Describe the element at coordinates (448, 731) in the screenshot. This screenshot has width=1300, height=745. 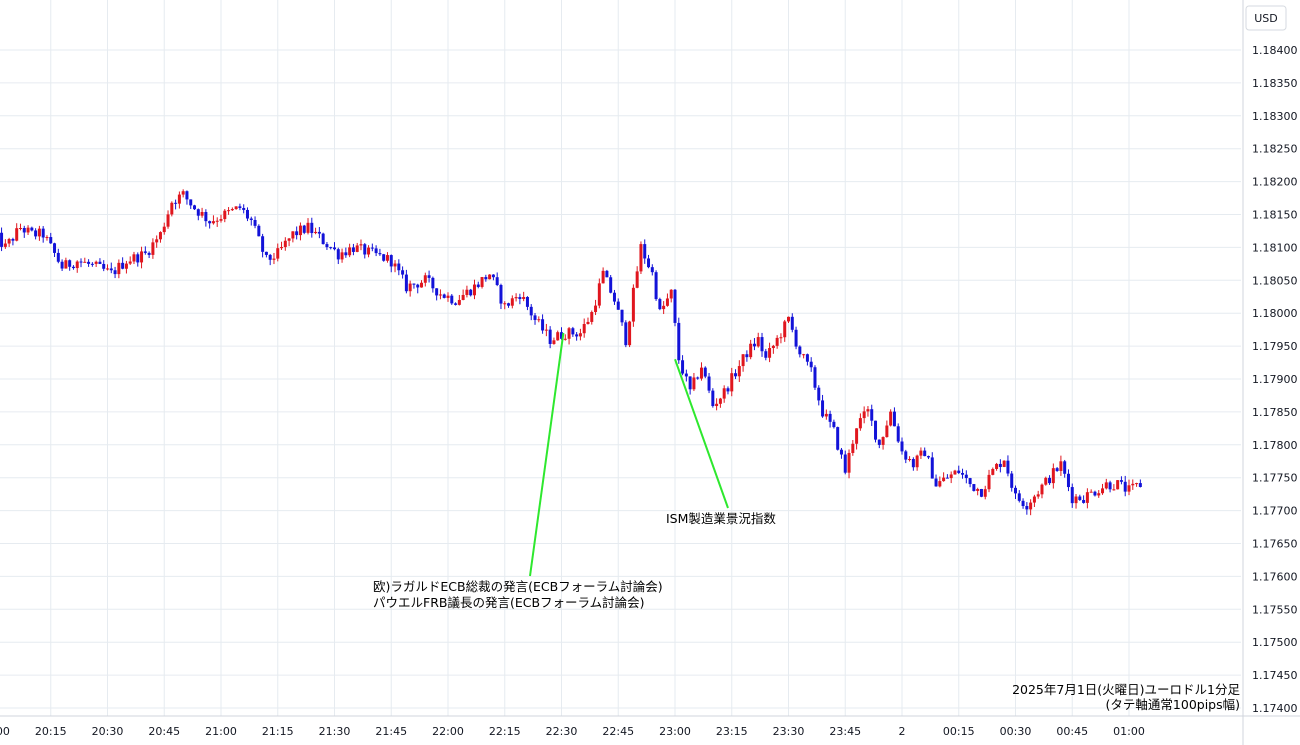
I see `x-tick-label: 22:00` at that location.